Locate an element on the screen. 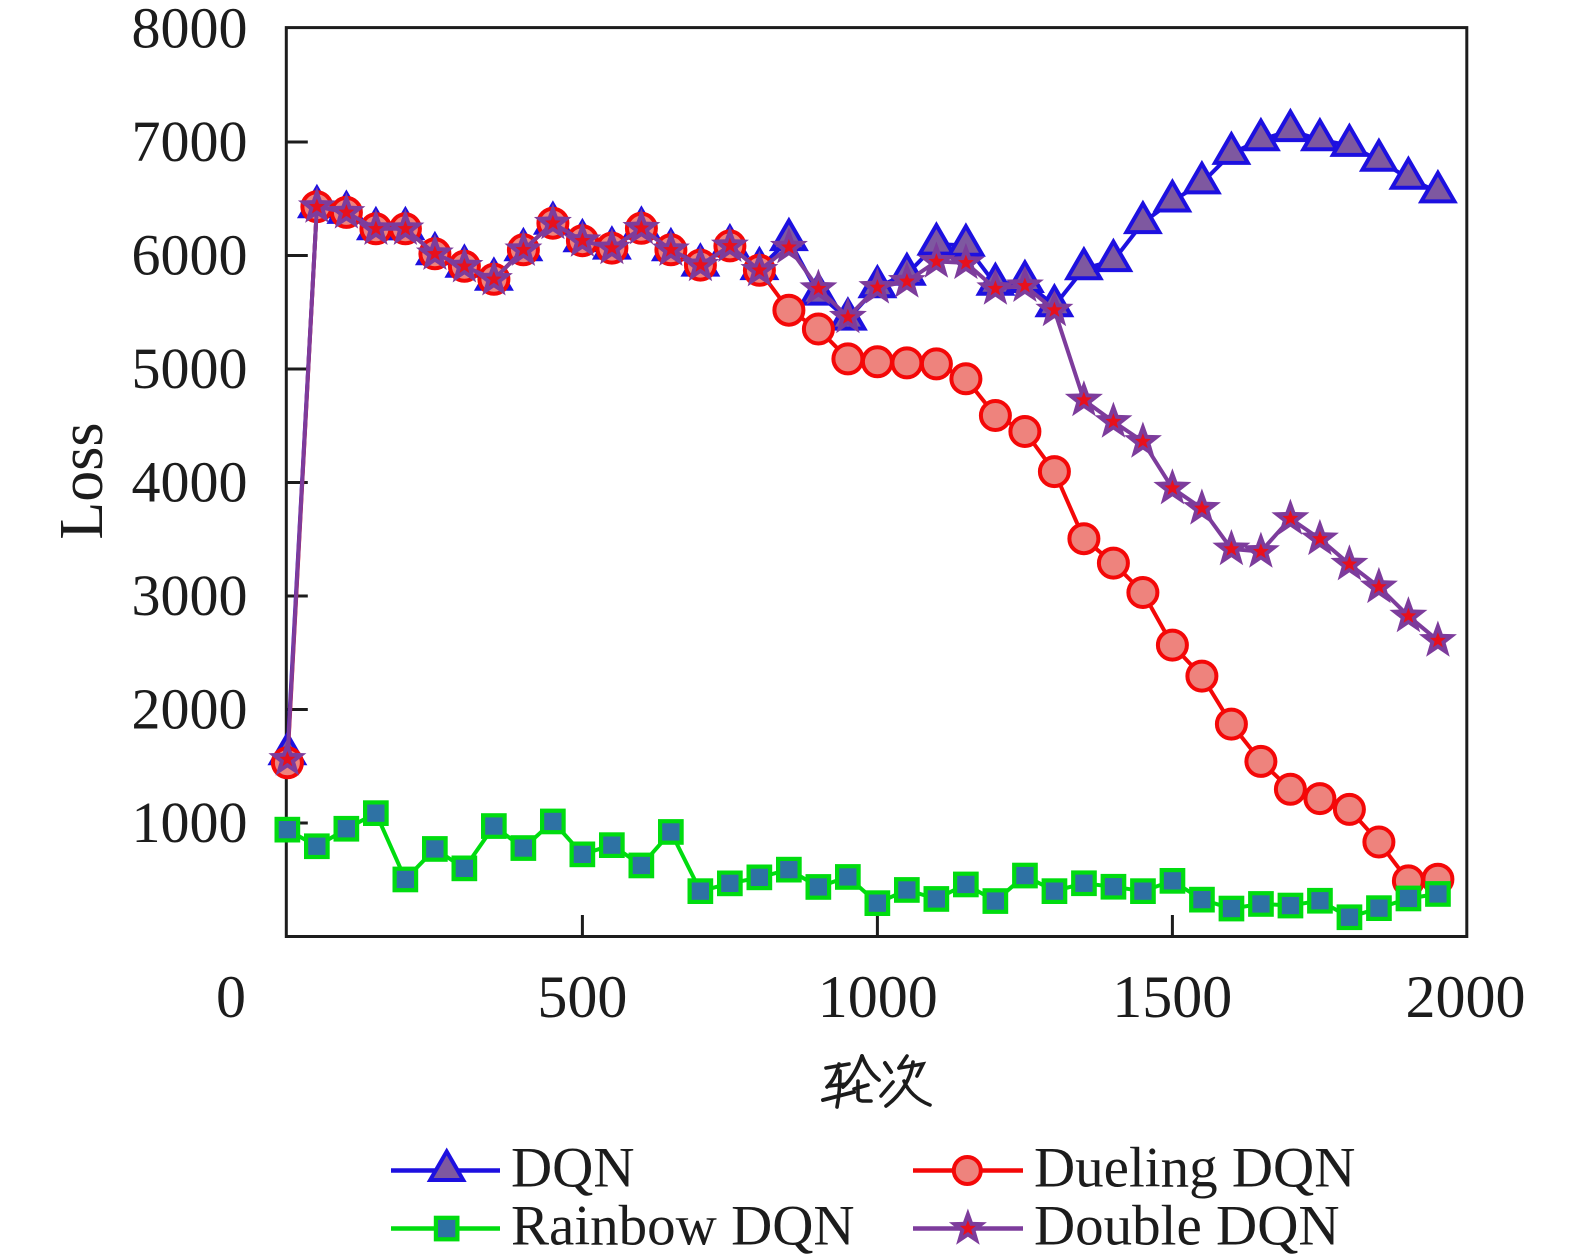  svg-text: 5000 is located at coordinates (190, 368).